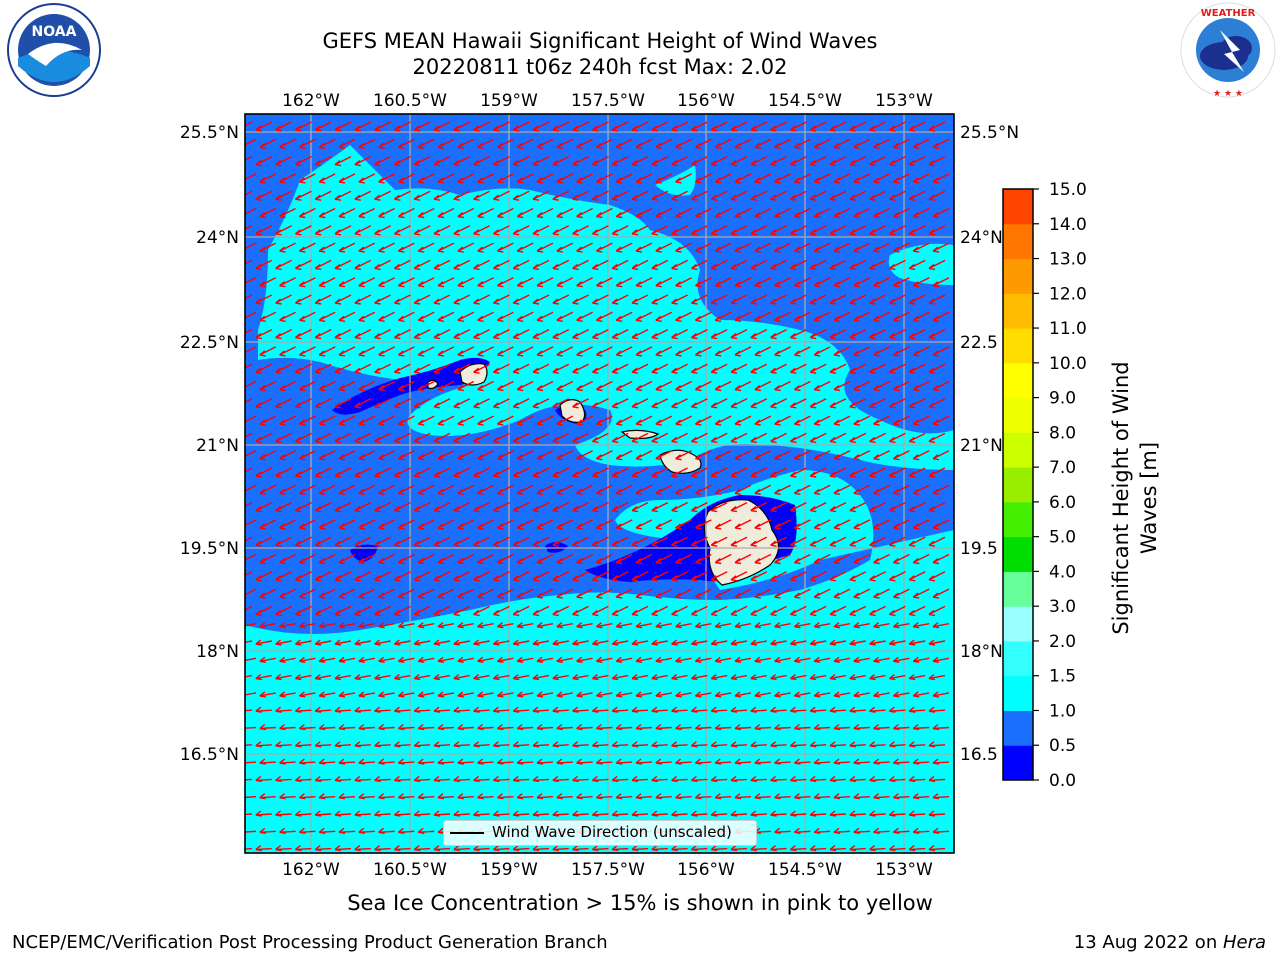 The width and height of the screenshot is (1280, 960). What do you see at coordinates (1068, 329) in the screenshot?
I see `colorbar-tick-label: 11.0` at bounding box center [1068, 329].